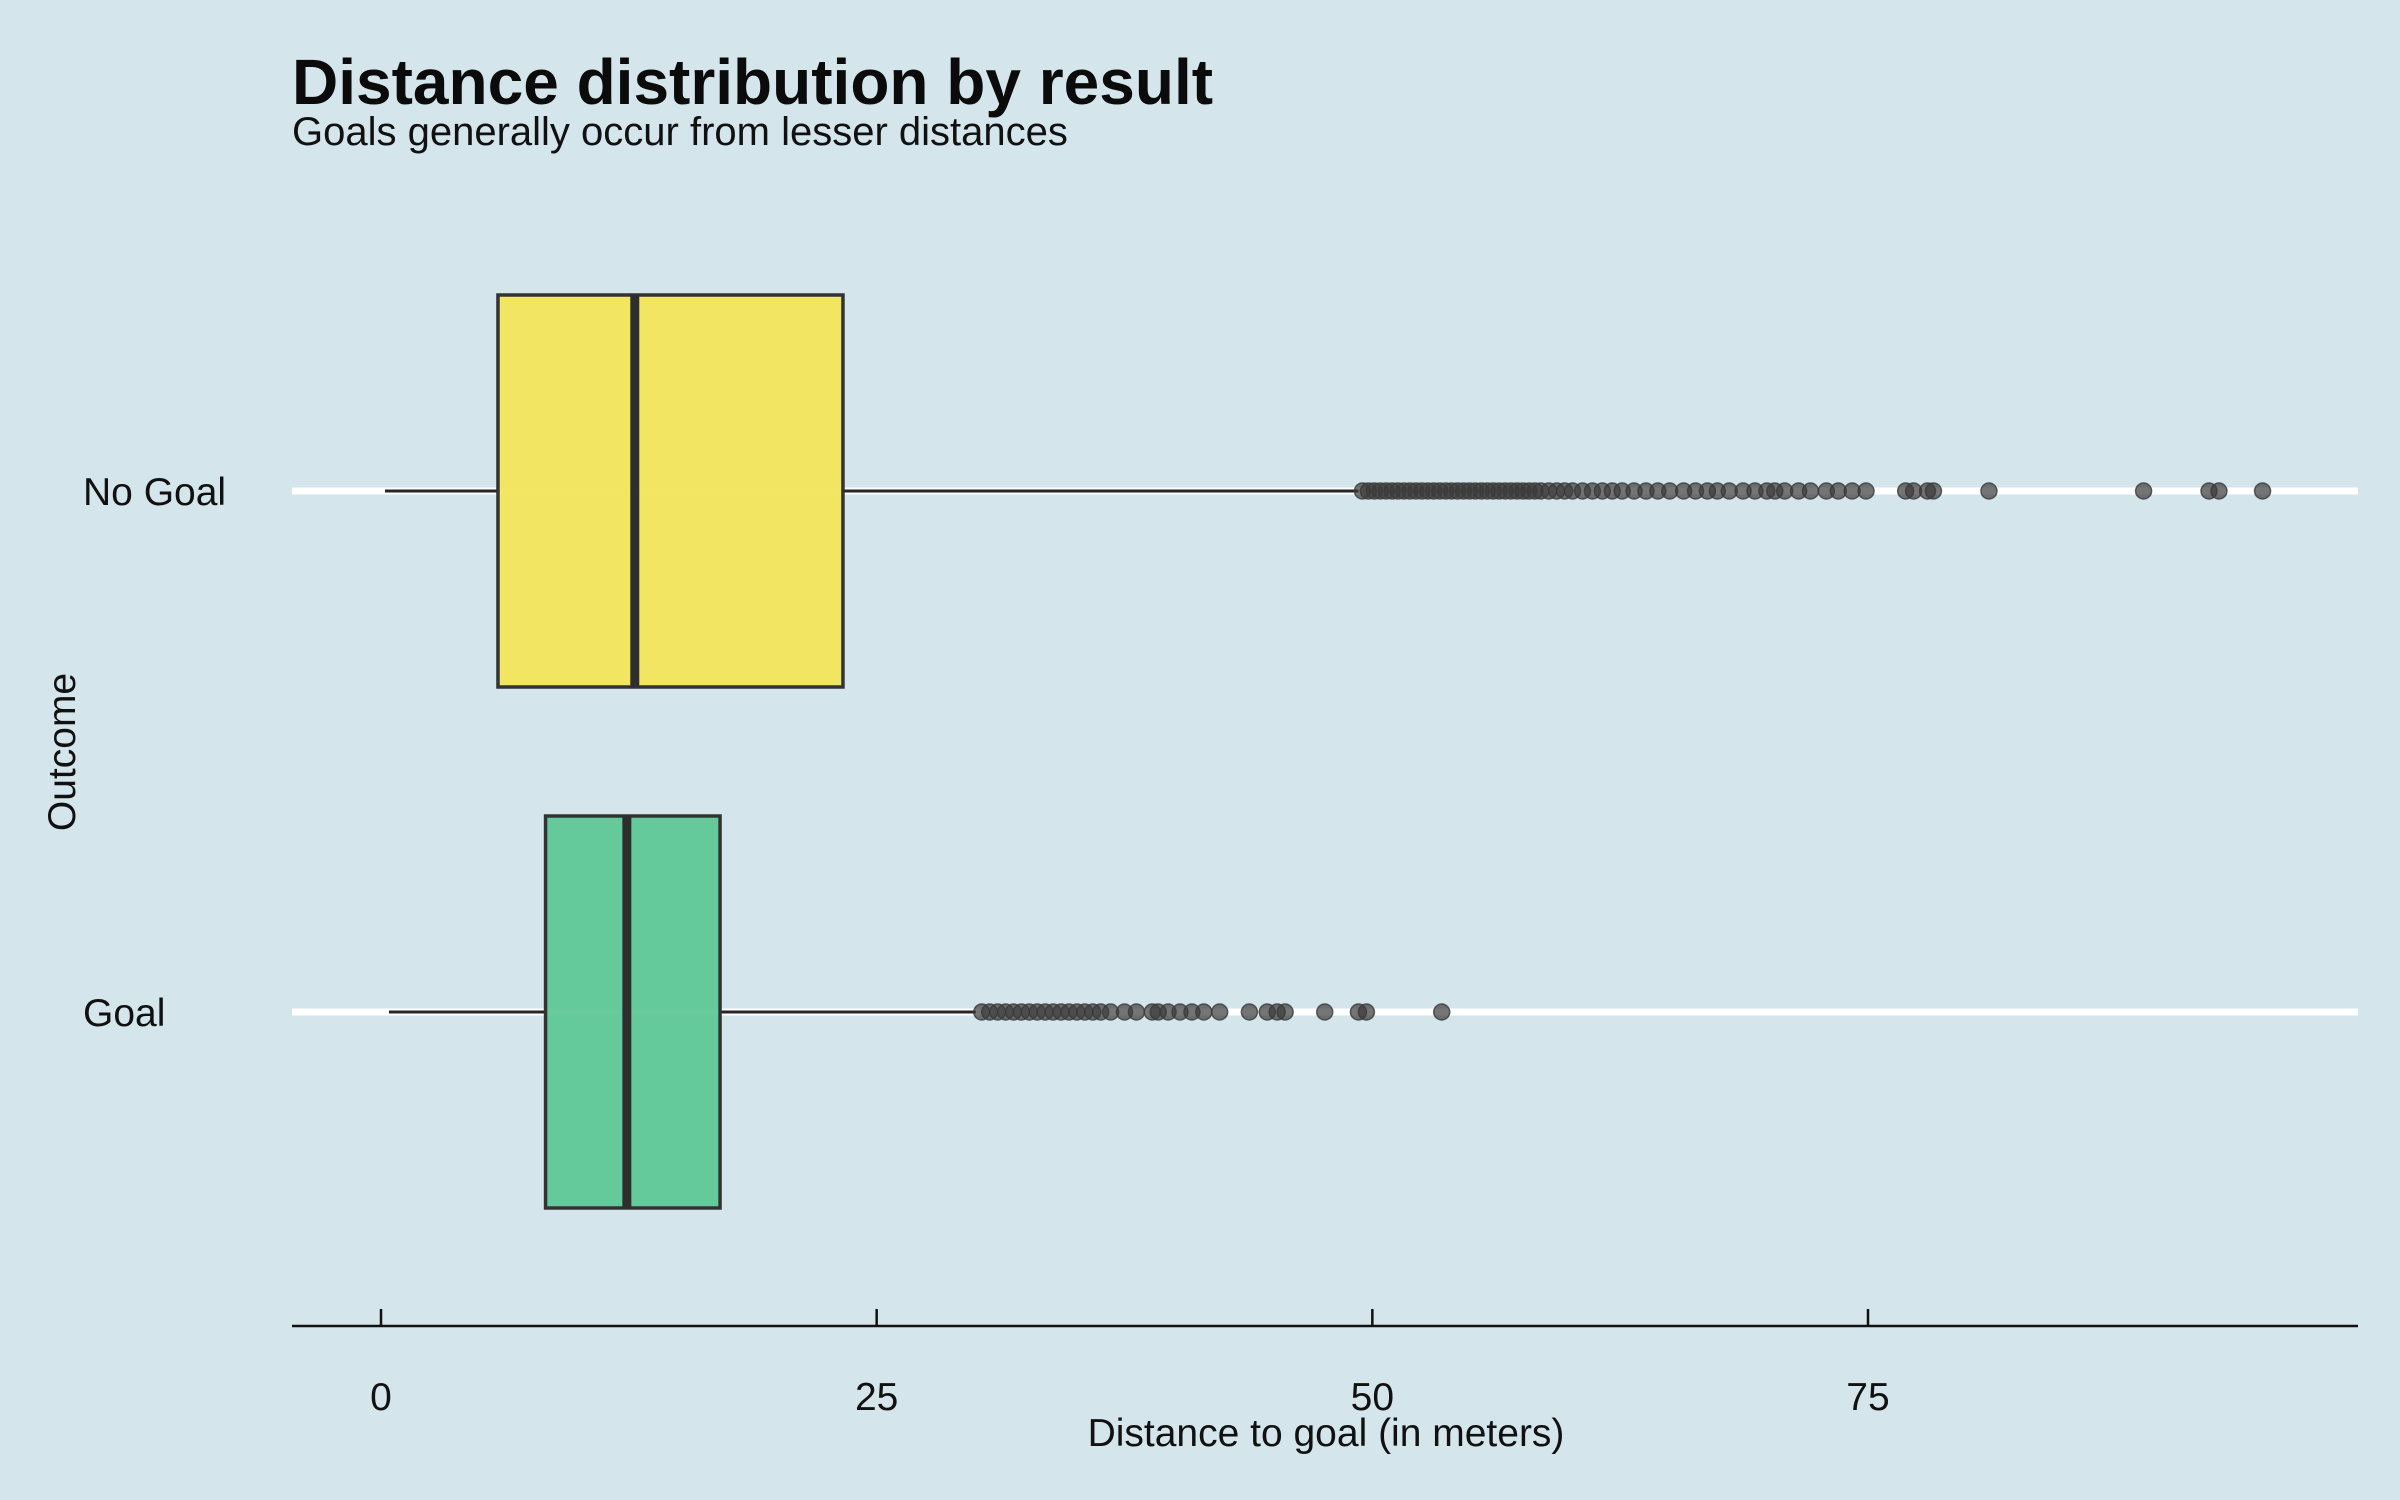 The height and width of the screenshot is (1500, 2400). Describe the element at coordinates (876, 1397) in the screenshot. I see `x-tick-label-25: 25` at that location.